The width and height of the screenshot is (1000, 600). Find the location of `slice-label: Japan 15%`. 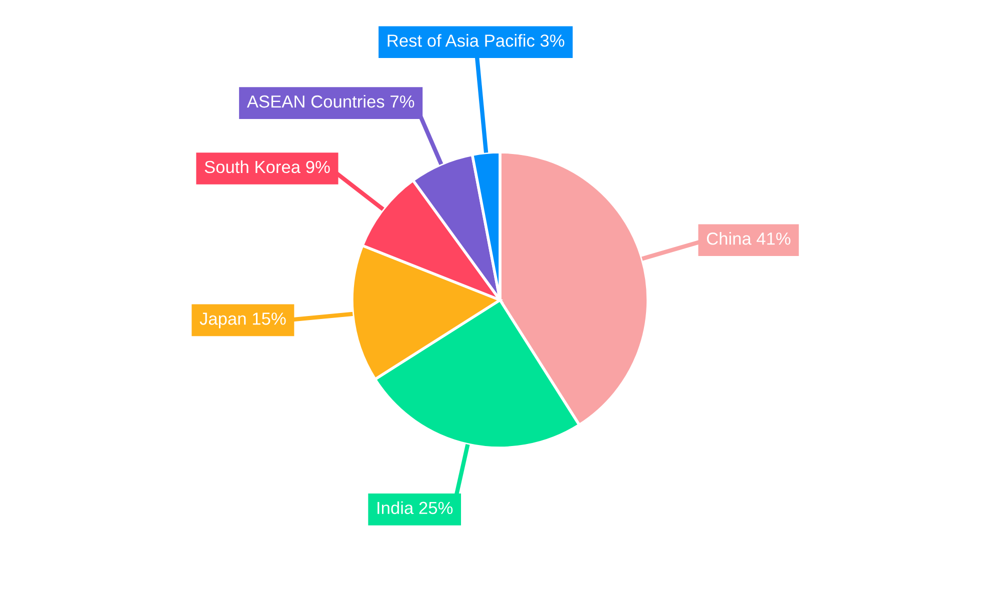

slice-label: Japan 15% is located at coordinates (243, 320).